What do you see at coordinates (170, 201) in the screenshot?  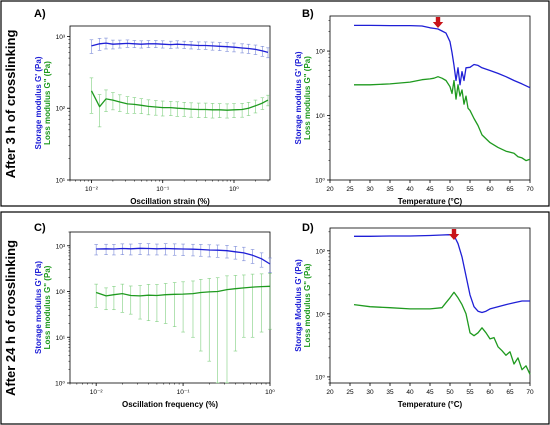 I see `x-axis-label: Oscillation strain (%)` at bounding box center [170, 201].